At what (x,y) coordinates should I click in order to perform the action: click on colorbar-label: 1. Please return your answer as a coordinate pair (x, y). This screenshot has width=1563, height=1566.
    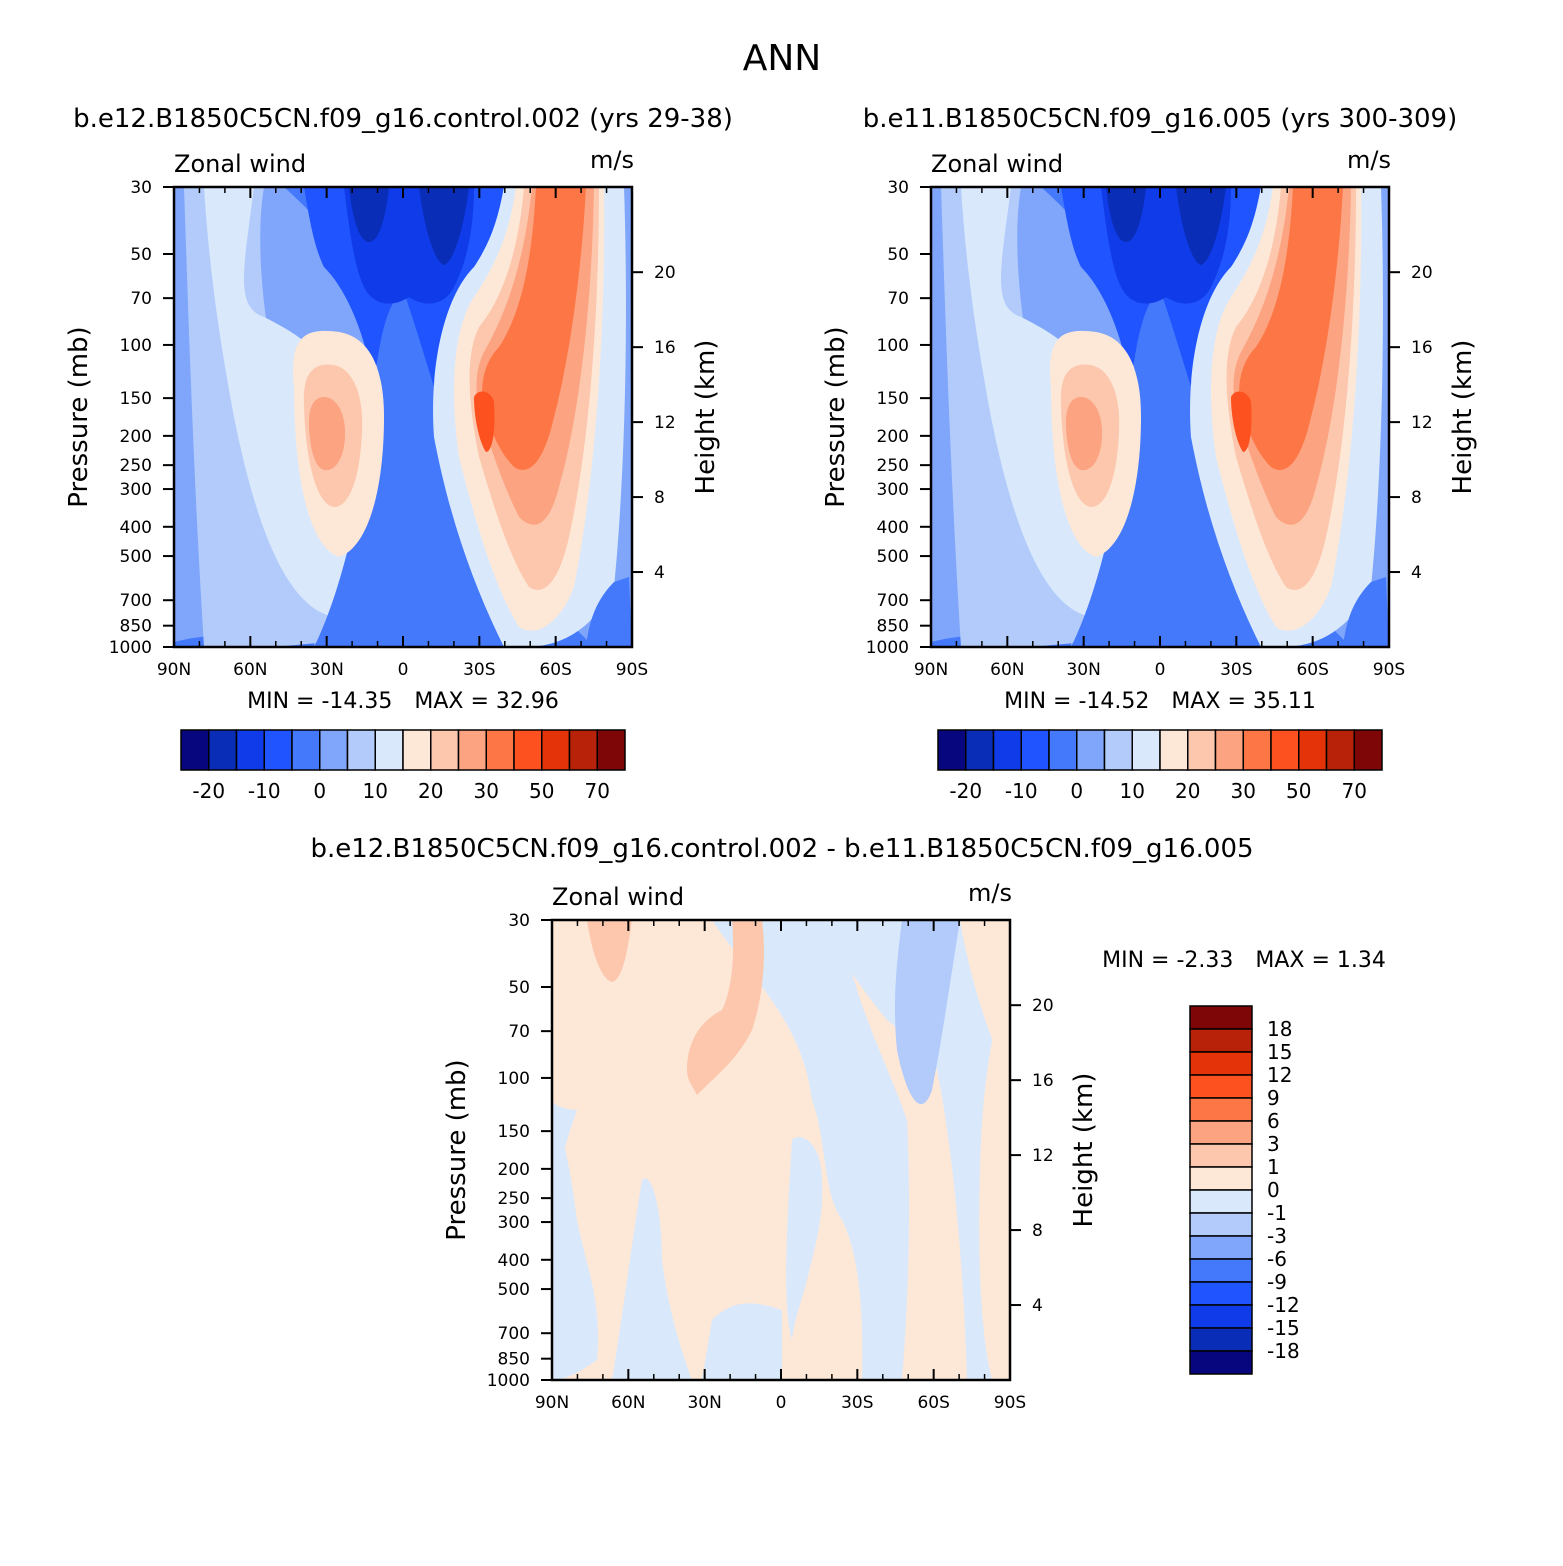
    Looking at the image, I should click on (1273, 1167).